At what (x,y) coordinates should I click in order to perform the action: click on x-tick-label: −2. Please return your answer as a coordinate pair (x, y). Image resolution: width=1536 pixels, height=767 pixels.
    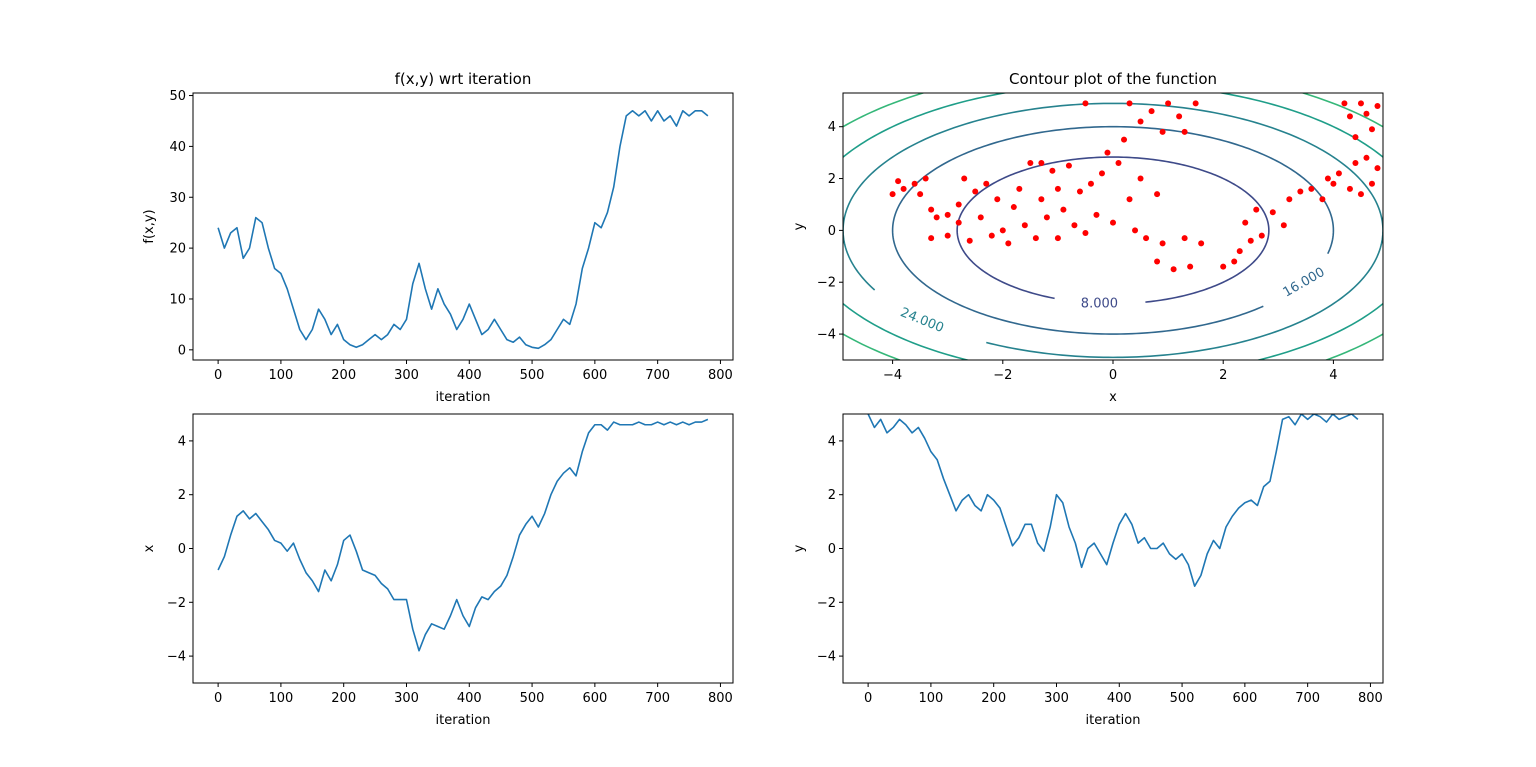
    Looking at the image, I should click on (1002, 375).